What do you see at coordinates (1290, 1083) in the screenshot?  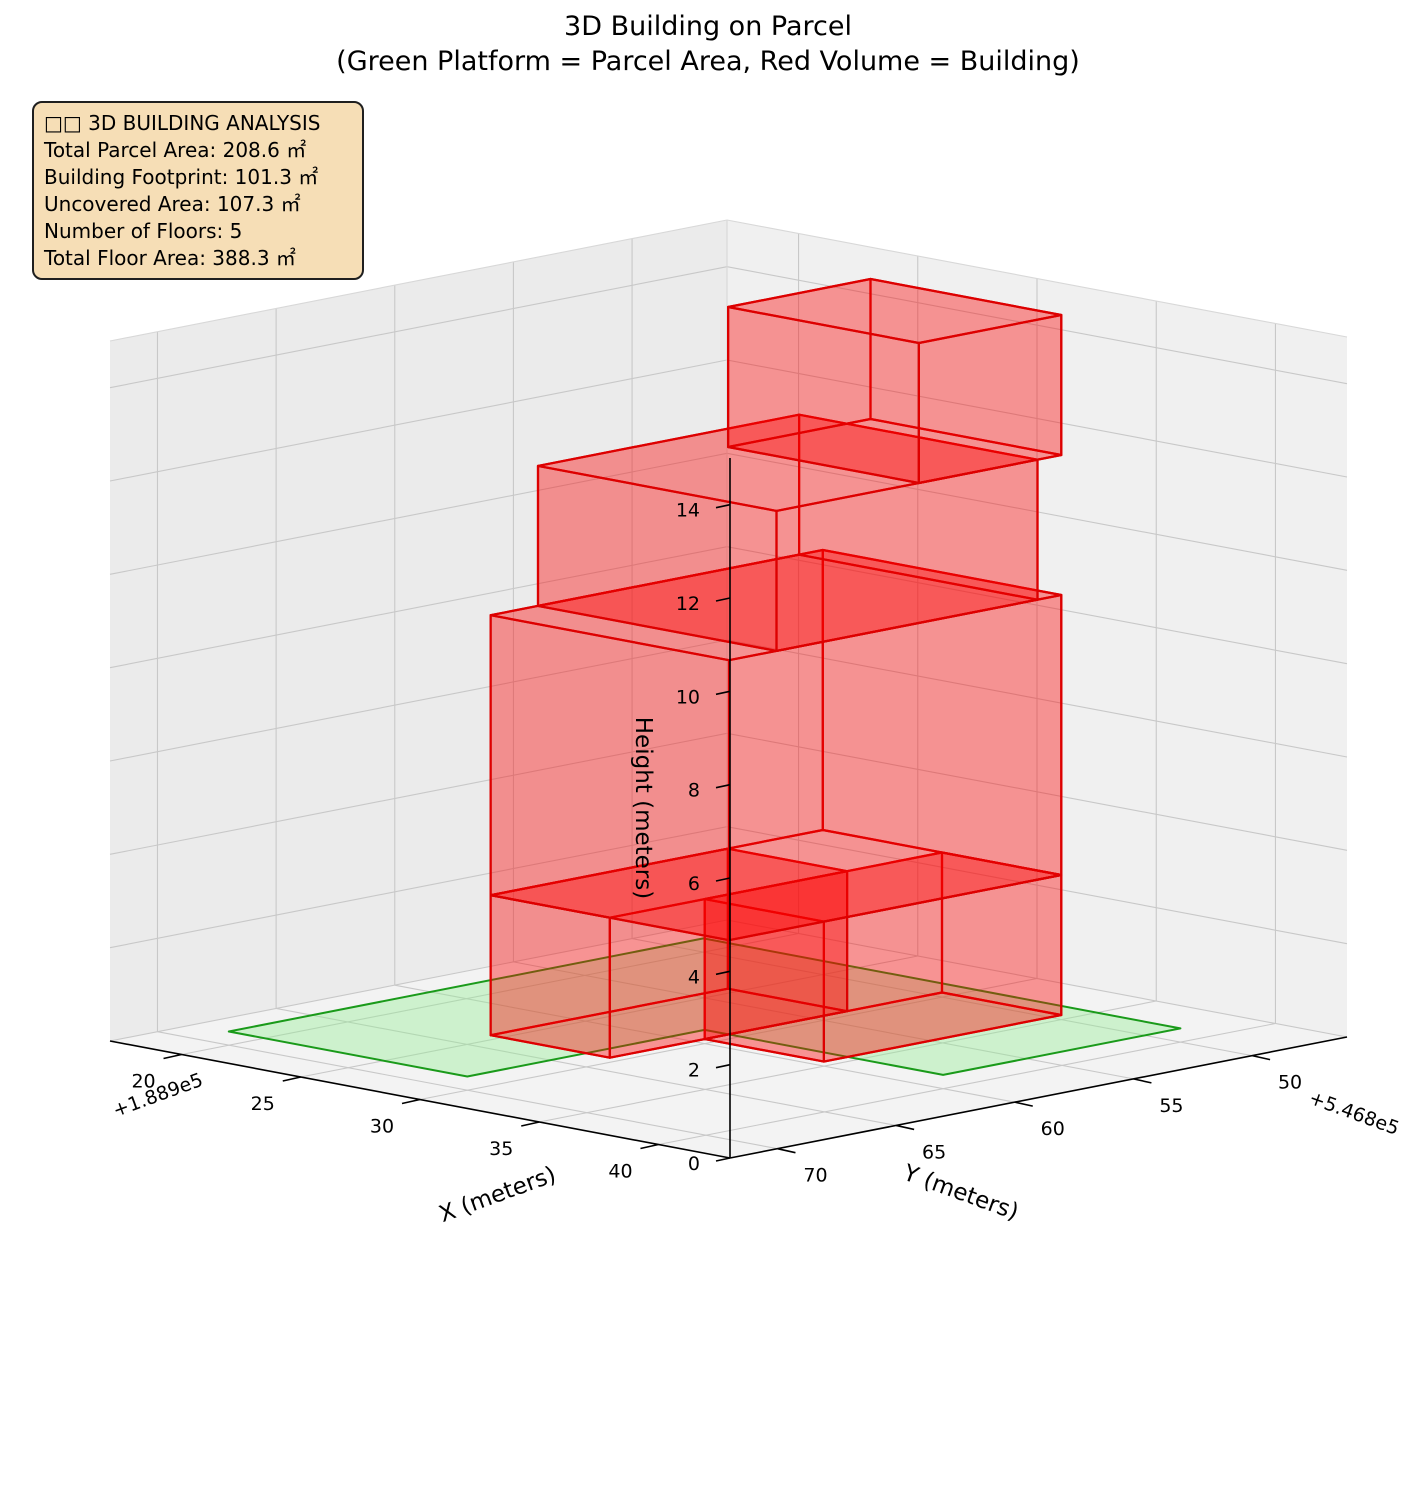 I see `y-tick-label: 50` at bounding box center [1290, 1083].